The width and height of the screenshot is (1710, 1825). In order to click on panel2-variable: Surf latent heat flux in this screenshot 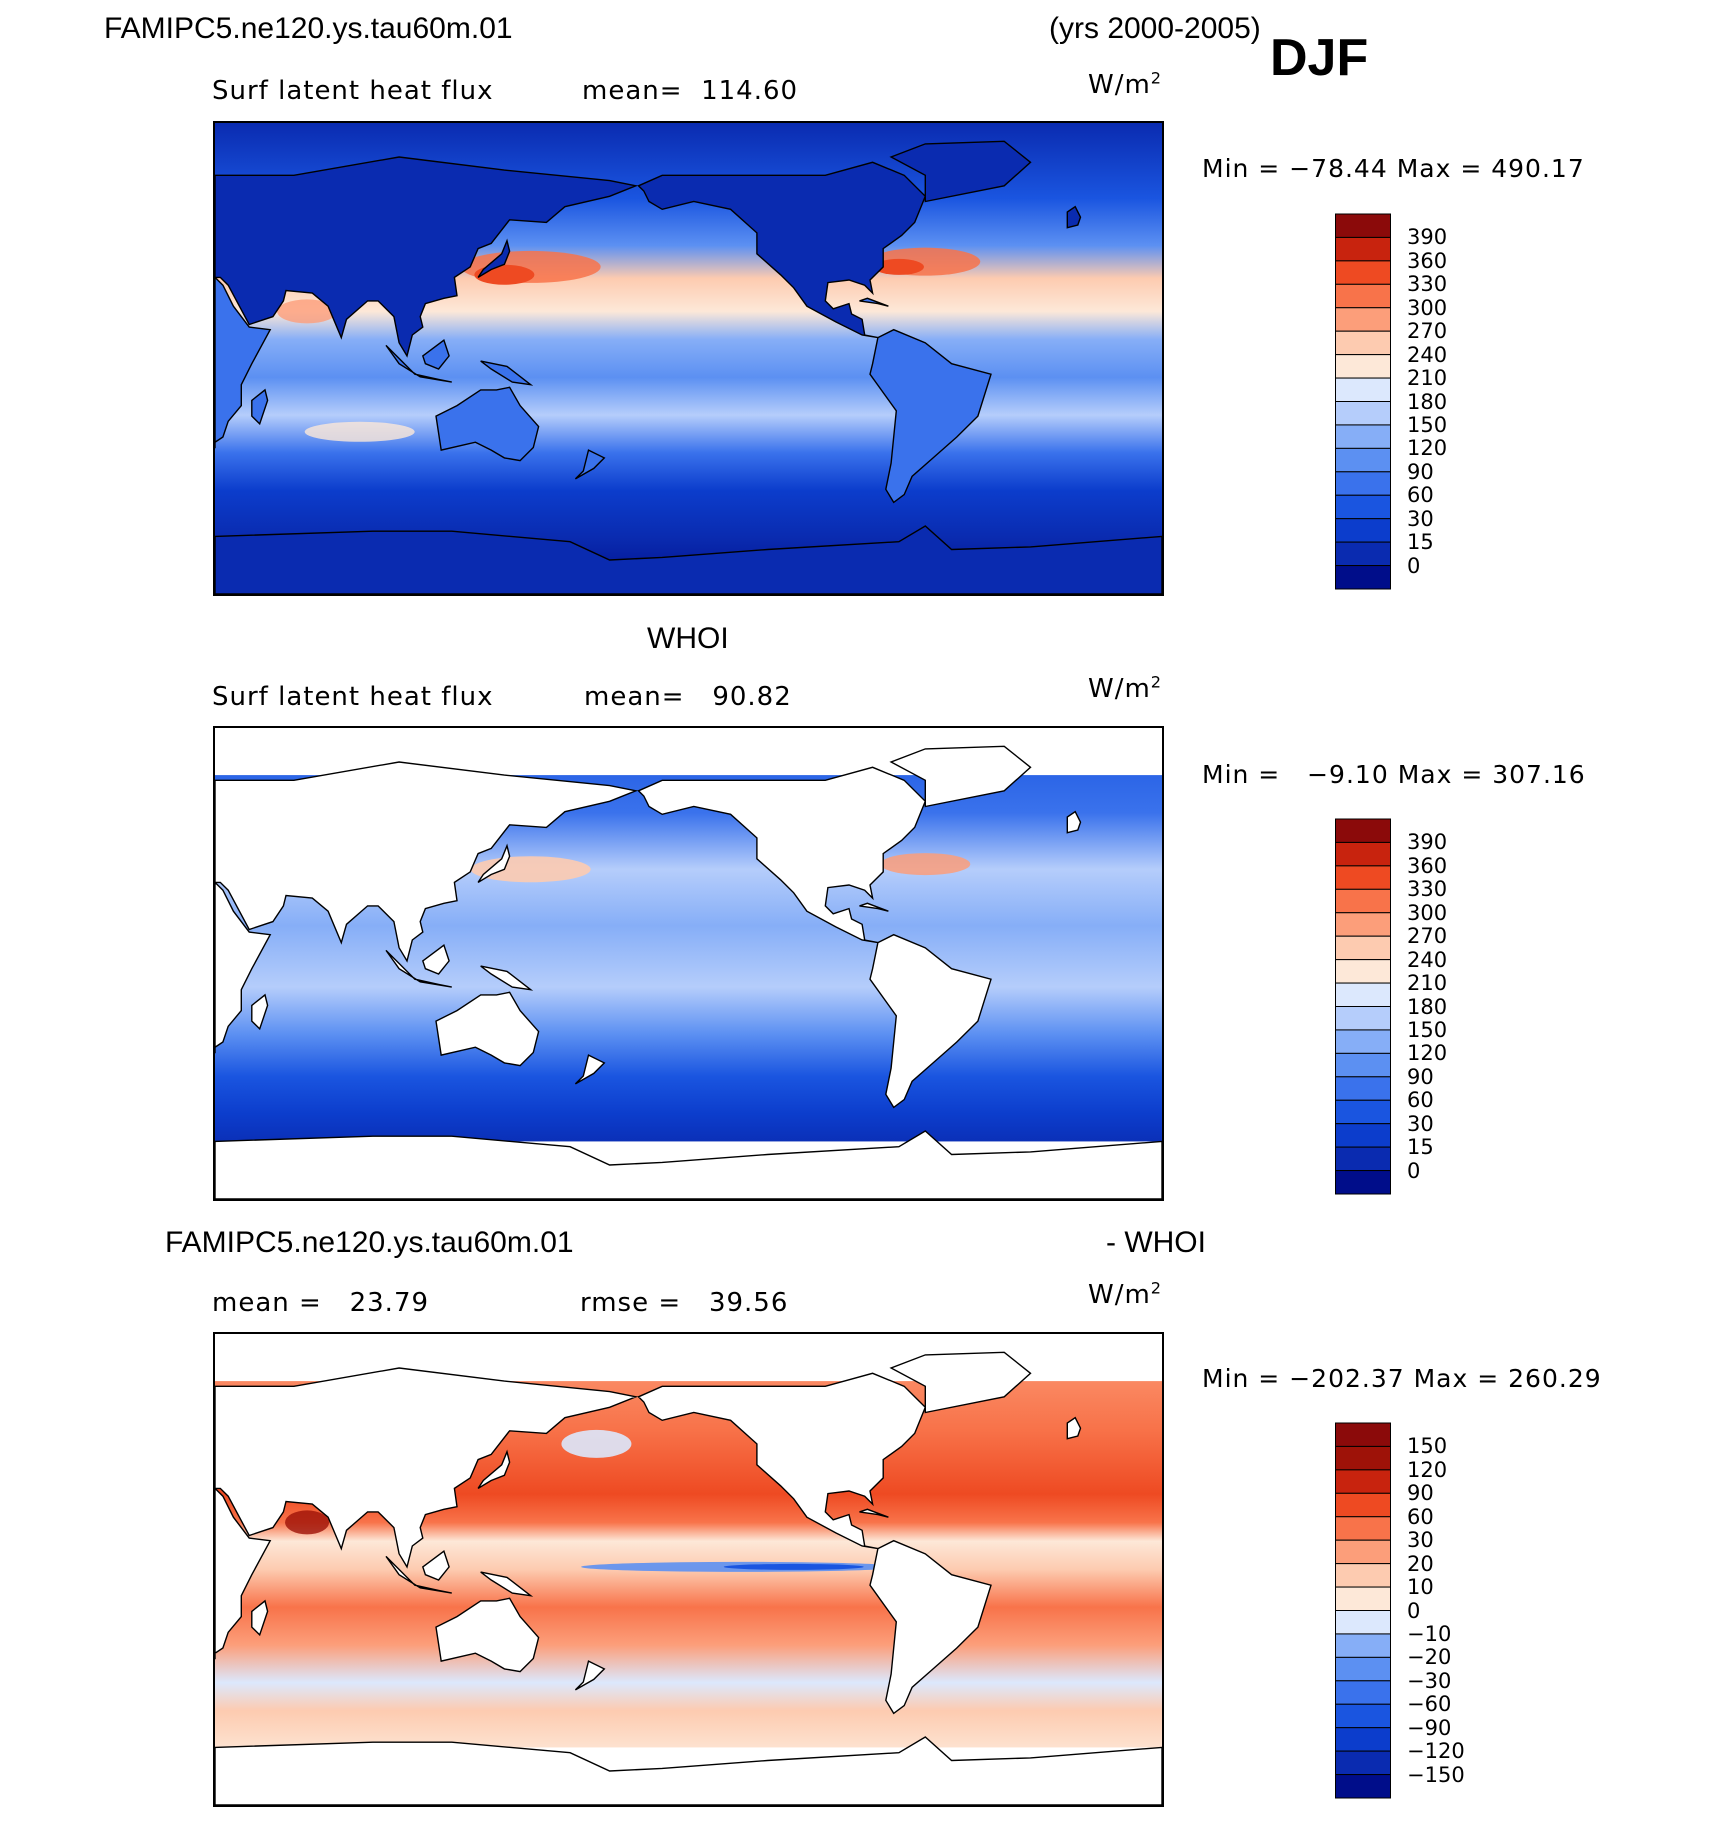, I will do `click(353, 697)`.